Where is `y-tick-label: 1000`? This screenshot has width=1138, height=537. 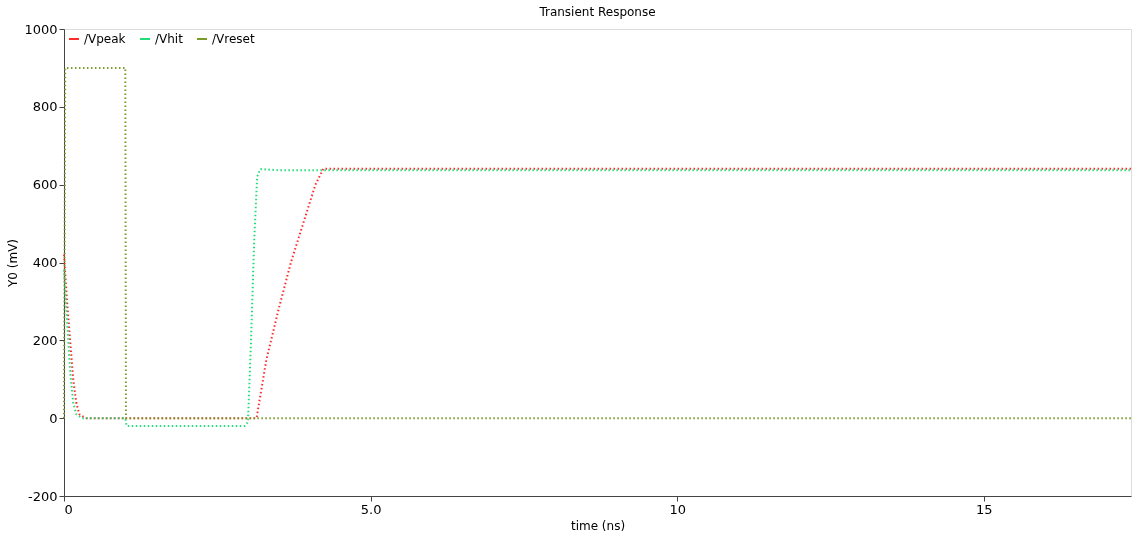 y-tick-label: 1000 is located at coordinates (41, 29).